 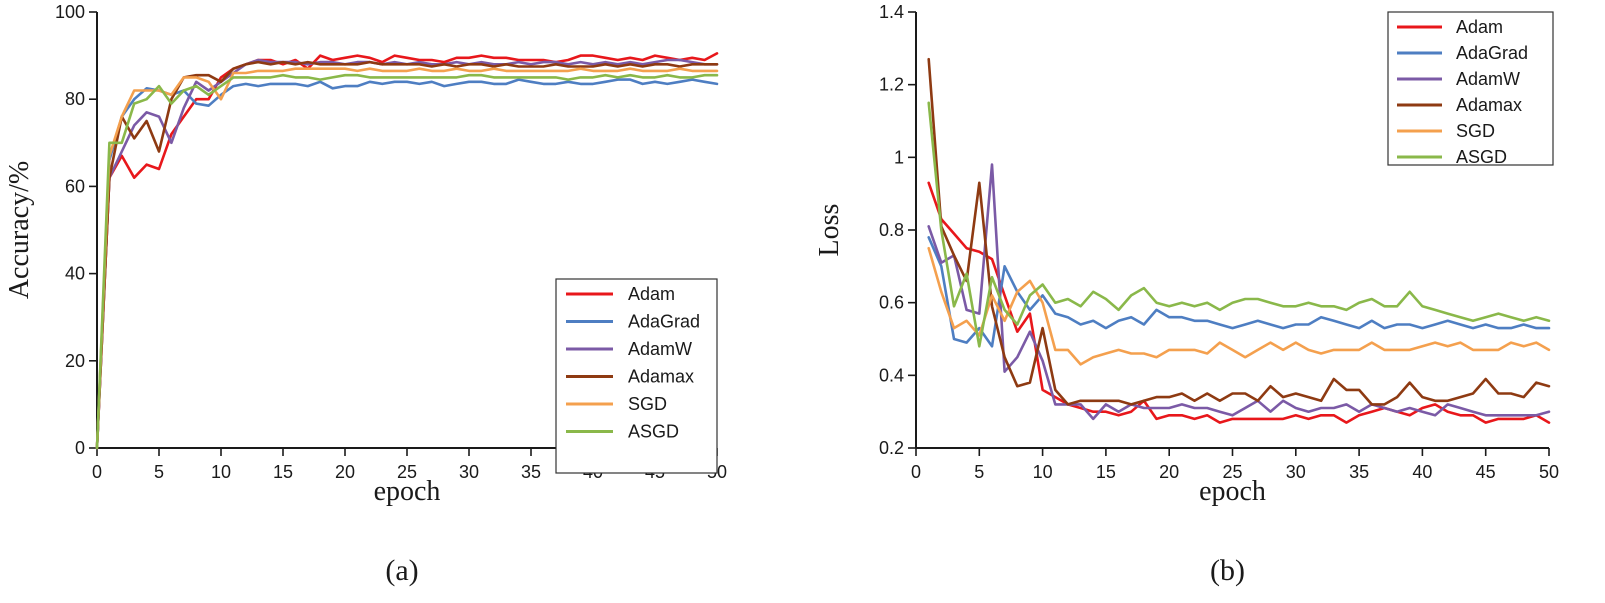 What do you see at coordinates (1492, 53) in the screenshot?
I see `loss-legend-label-adagrad: AdaGrad` at bounding box center [1492, 53].